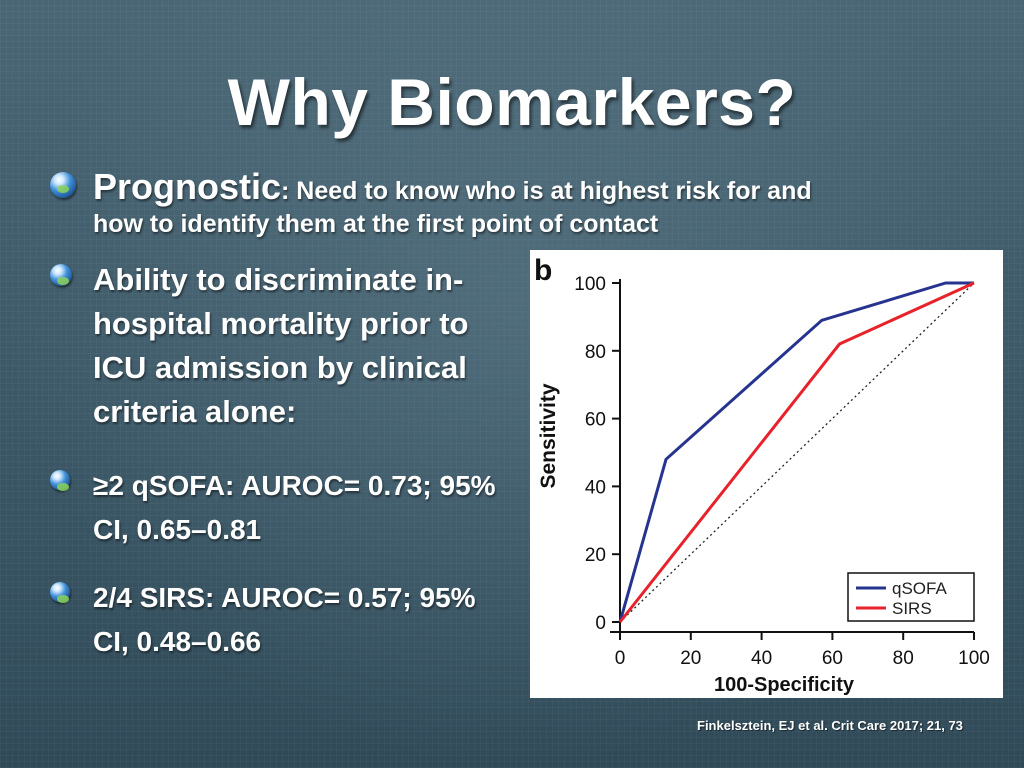 Image resolution: width=1024 pixels, height=768 pixels. What do you see at coordinates (974, 658) in the screenshot?
I see `x-tick-label: 100` at bounding box center [974, 658].